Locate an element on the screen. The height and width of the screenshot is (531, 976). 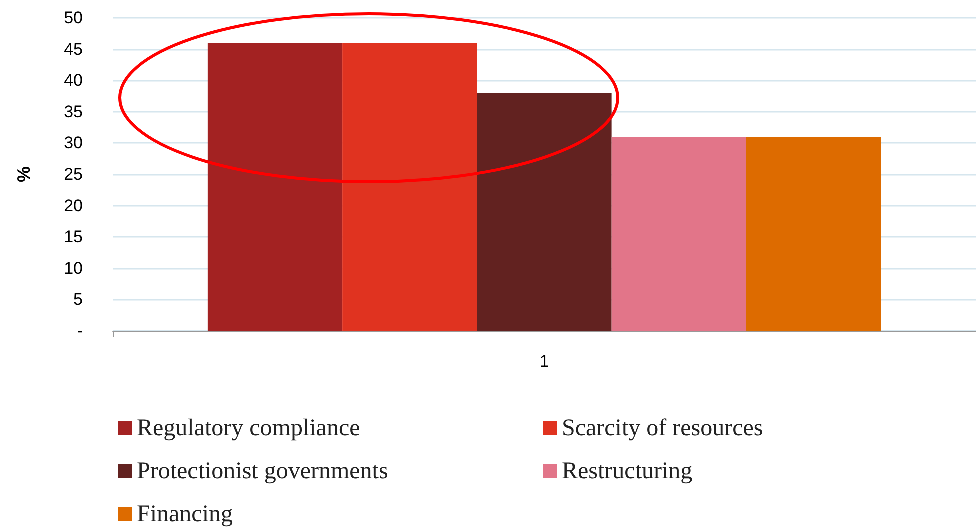
y-axis-title: % is located at coordinates (24, 174).